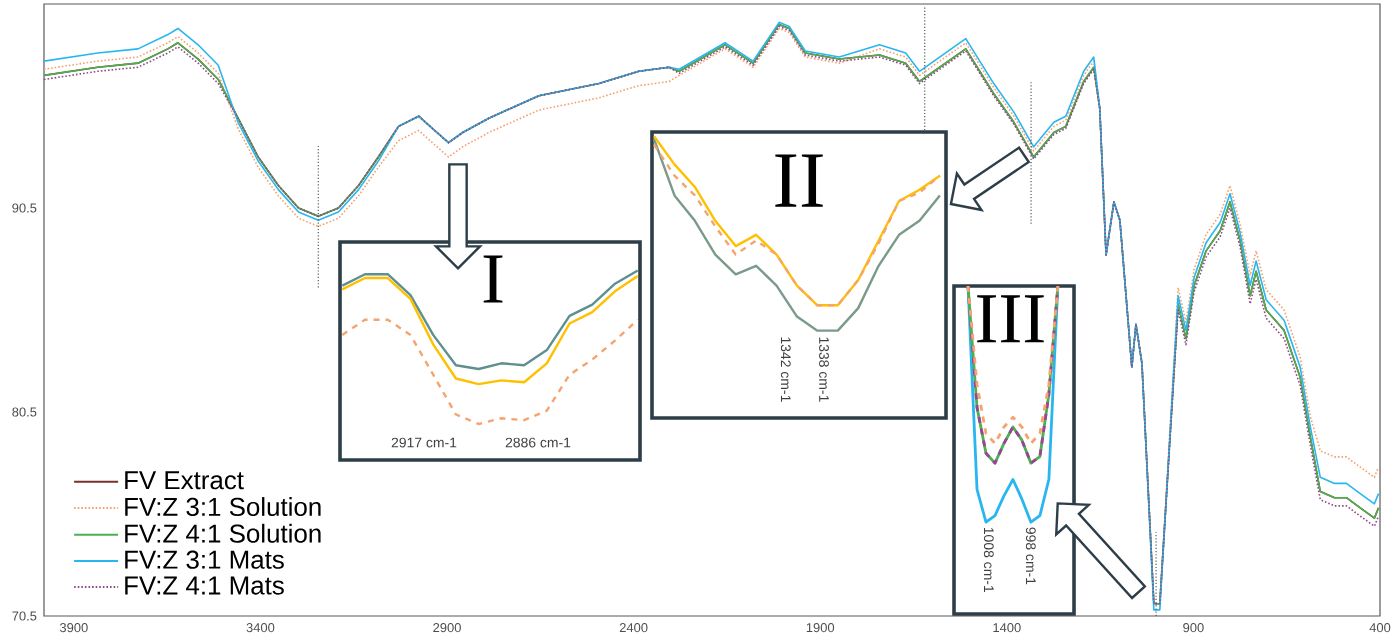 The width and height of the screenshot is (1394, 640). I want to click on chart-title: II, so click(799, 180).